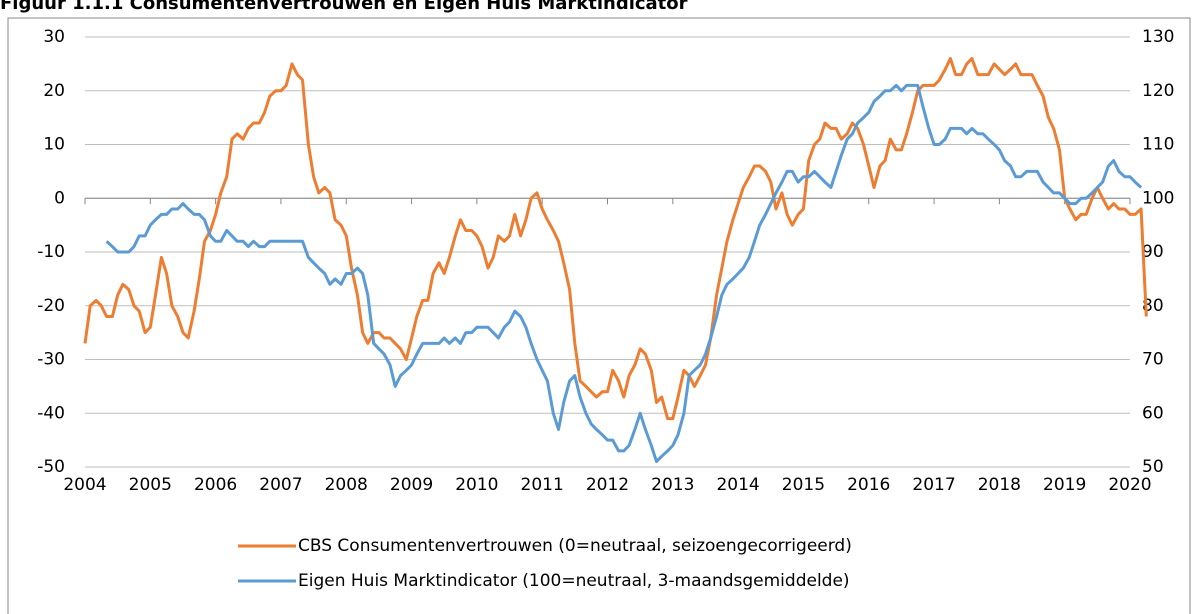  What do you see at coordinates (51, 360) in the screenshot?
I see `y-tick-label: -30` at bounding box center [51, 360].